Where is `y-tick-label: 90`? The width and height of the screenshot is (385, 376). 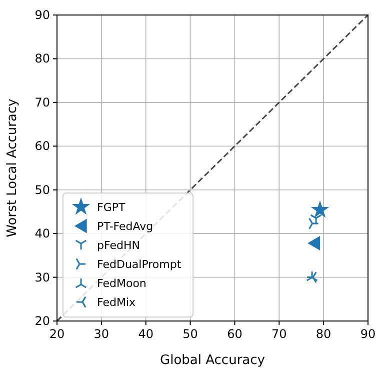 y-tick-label: 90 is located at coordinates (42, 15).